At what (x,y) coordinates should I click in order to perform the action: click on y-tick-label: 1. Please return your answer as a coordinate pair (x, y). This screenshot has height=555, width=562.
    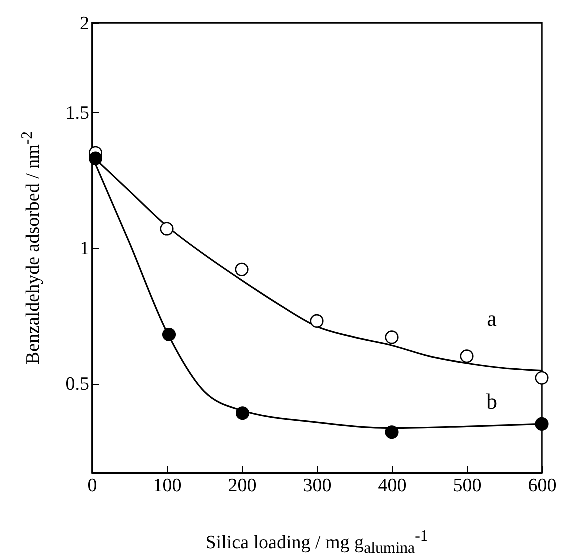
    Looking at the image, I should click on (85, 249).